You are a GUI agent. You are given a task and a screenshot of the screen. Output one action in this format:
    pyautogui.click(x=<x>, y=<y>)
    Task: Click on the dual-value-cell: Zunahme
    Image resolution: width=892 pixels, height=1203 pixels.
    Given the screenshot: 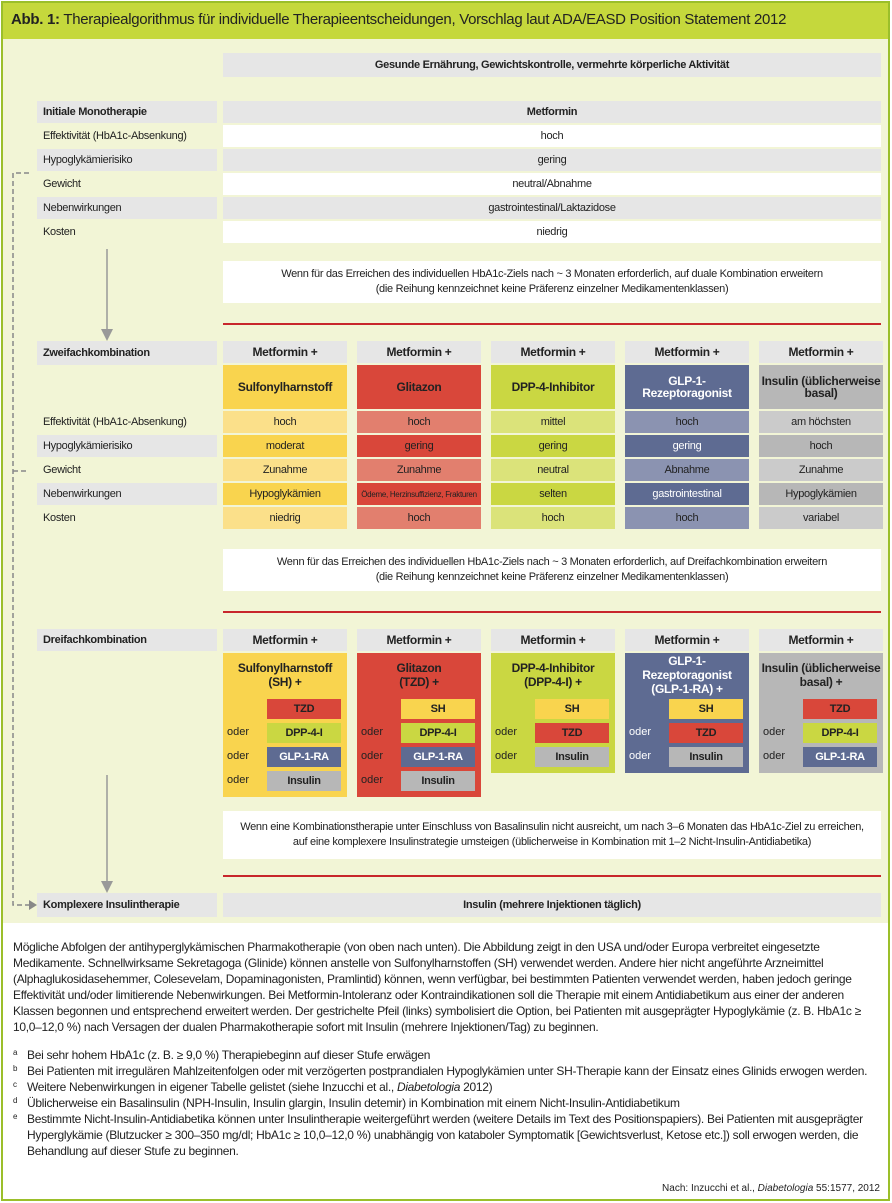 What is the action you would take?
    pyautogui.click(x=821, y=470)
    